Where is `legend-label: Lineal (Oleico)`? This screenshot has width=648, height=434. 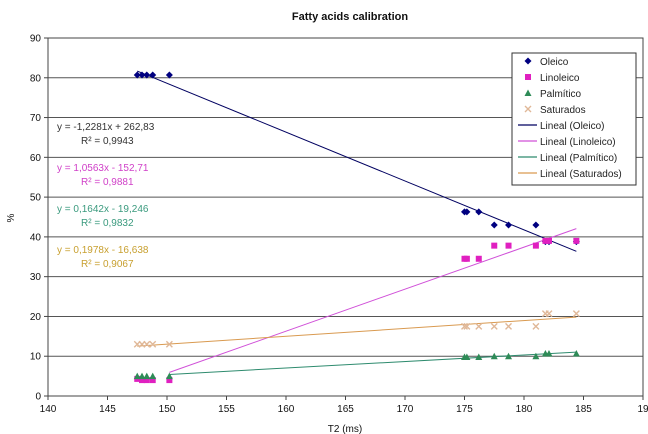
legend-label: Lineal (Oleico) is located at coordinates (572, 126).